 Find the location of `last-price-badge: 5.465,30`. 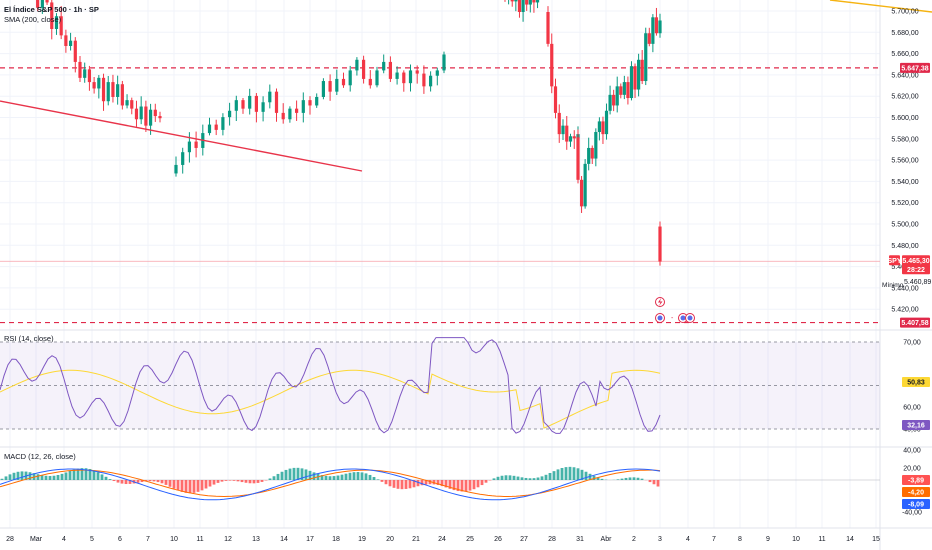

last-price-badge: 5.465,30 is located at coordinates (915, 261).